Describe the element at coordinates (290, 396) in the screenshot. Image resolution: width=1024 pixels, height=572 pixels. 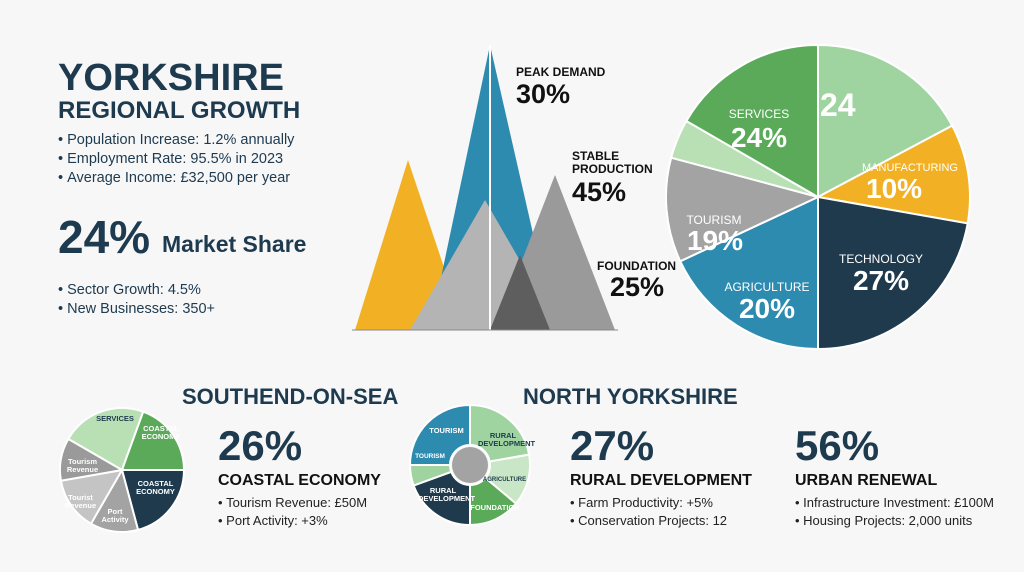
I see `section-title: SOUTHEND-ON-SEA` at that location.